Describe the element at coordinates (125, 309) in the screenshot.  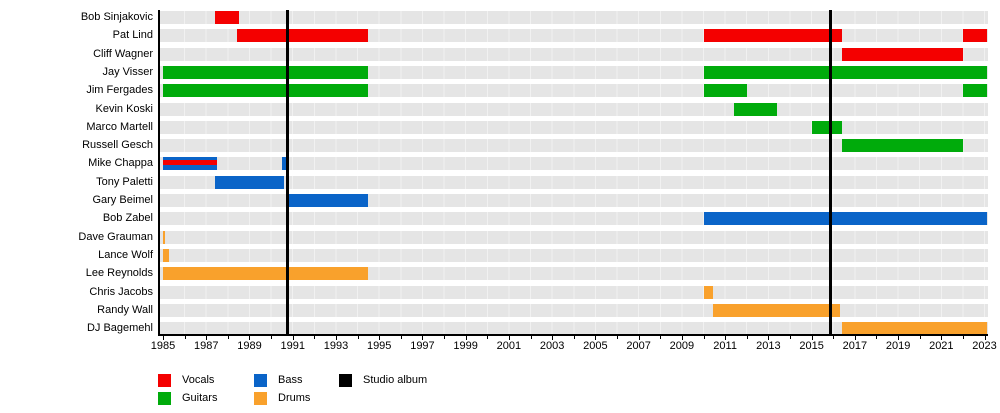
I see `member-name: Randy Wall` at that location.